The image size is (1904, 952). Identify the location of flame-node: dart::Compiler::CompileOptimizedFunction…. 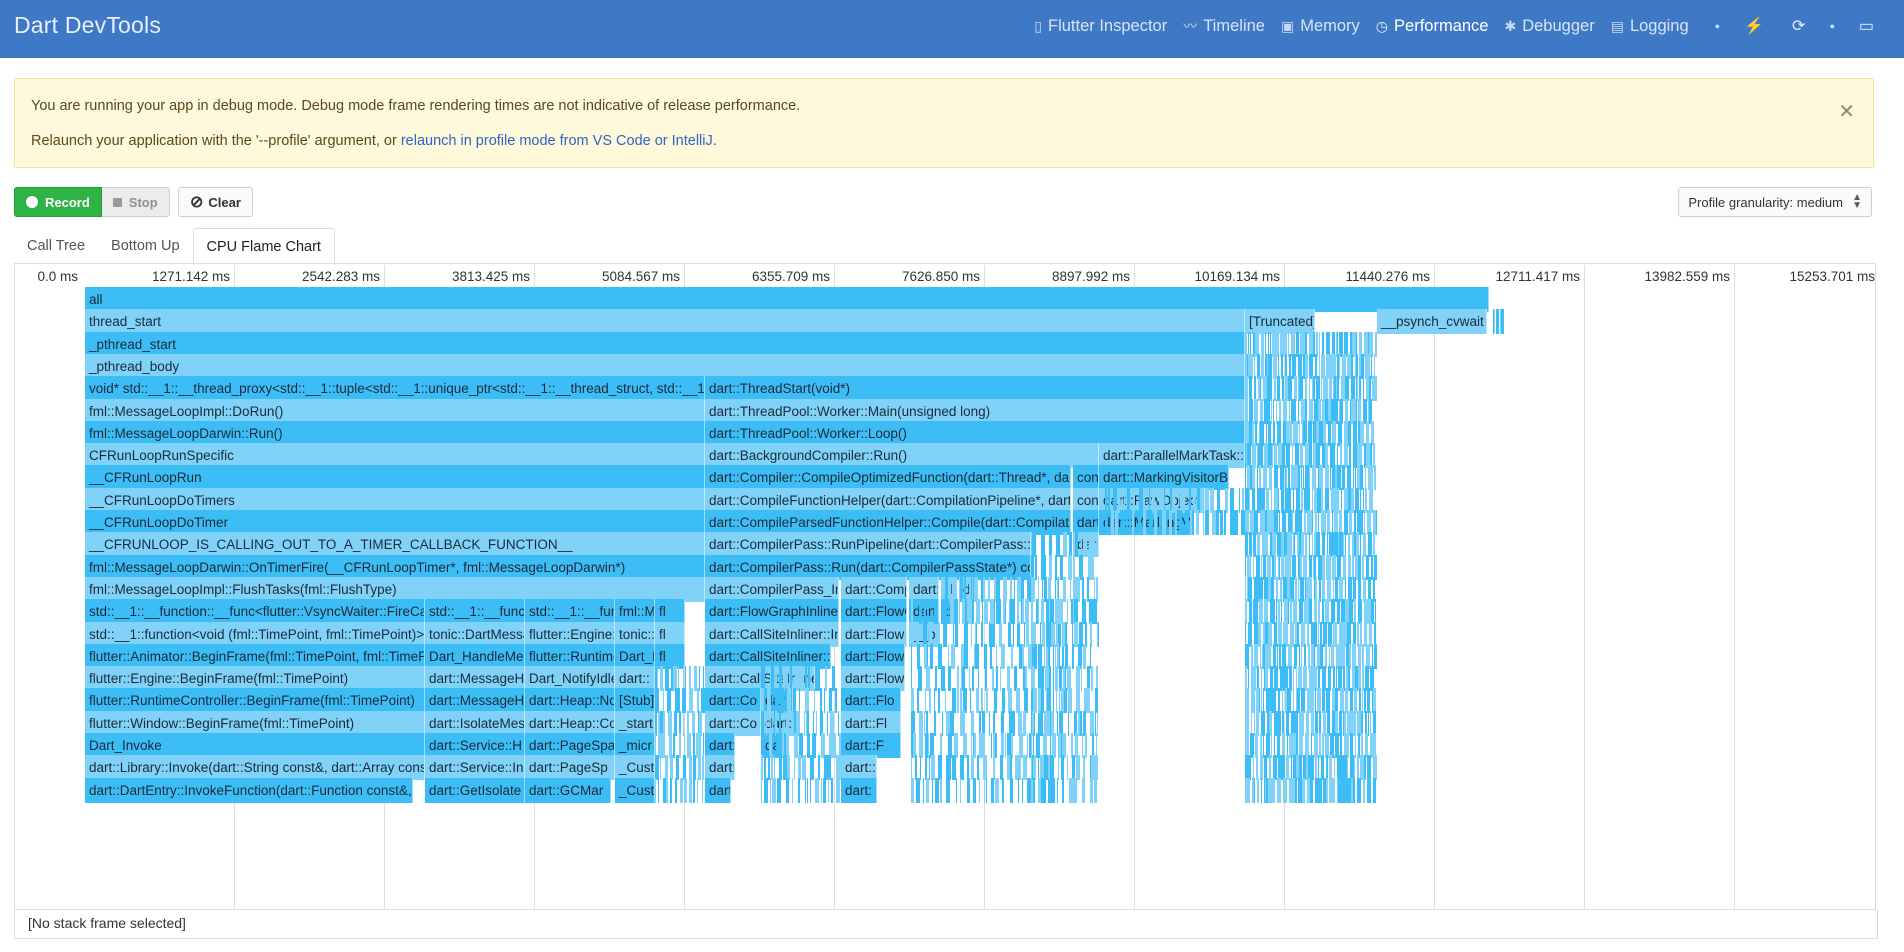
(888, 478).